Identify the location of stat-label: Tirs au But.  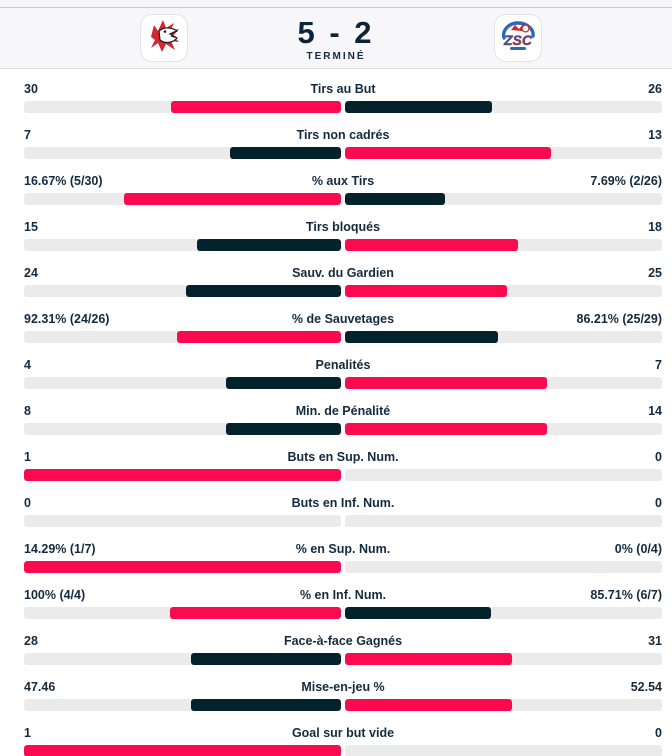
(343, 89).